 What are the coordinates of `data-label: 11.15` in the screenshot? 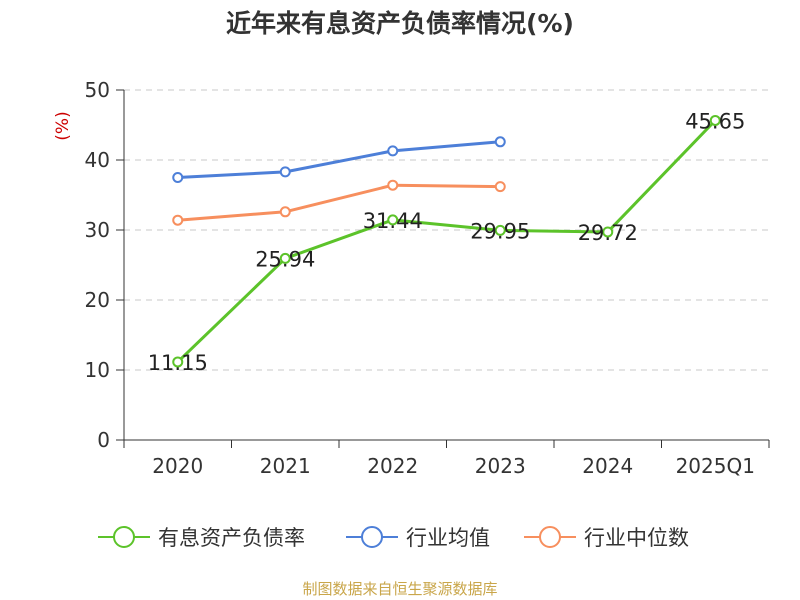 It's located at (178, 363).